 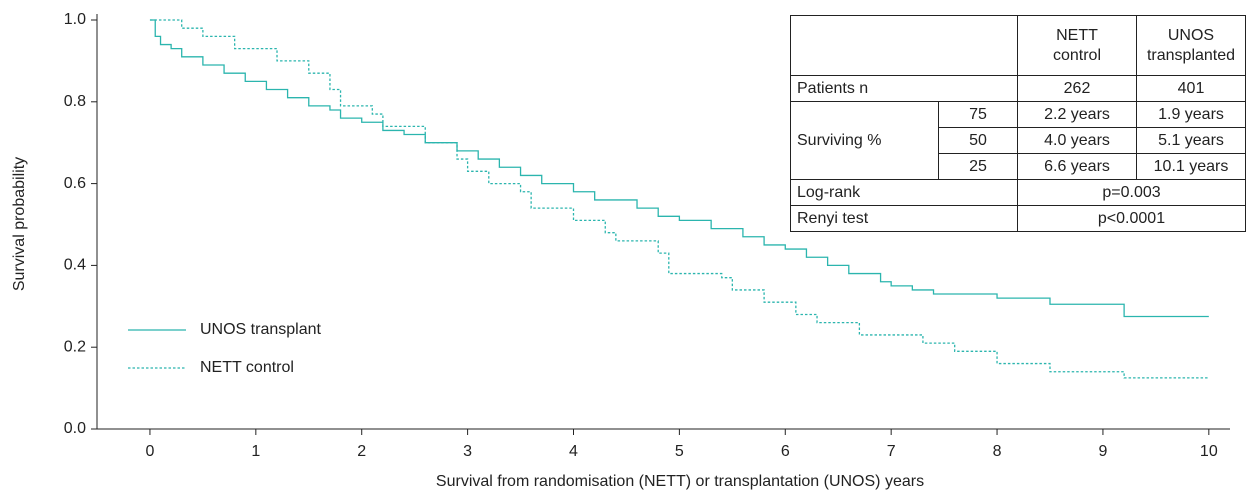 What do you see at coordinates (361, 451) in the screenshot?
I see `x-tick-label: 2` at bounding box center [361, 451].